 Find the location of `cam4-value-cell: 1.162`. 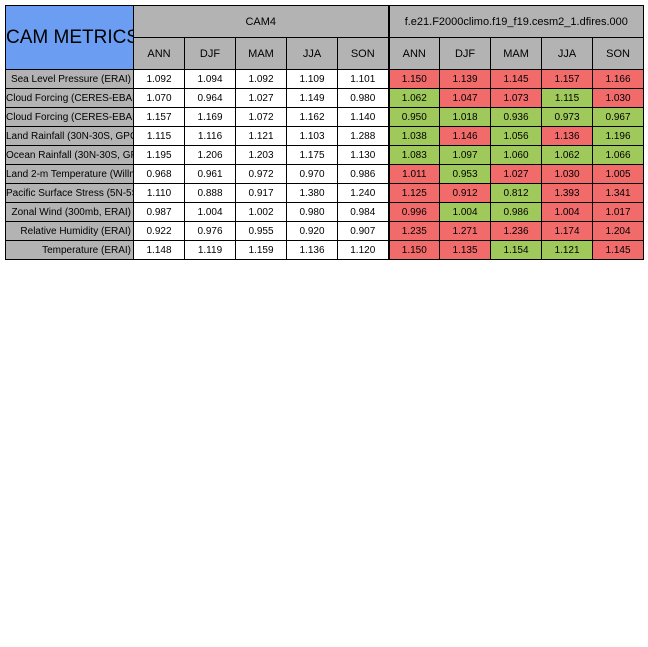

cam4-value-cell: 1.162 is located at coordinates (312, 117).